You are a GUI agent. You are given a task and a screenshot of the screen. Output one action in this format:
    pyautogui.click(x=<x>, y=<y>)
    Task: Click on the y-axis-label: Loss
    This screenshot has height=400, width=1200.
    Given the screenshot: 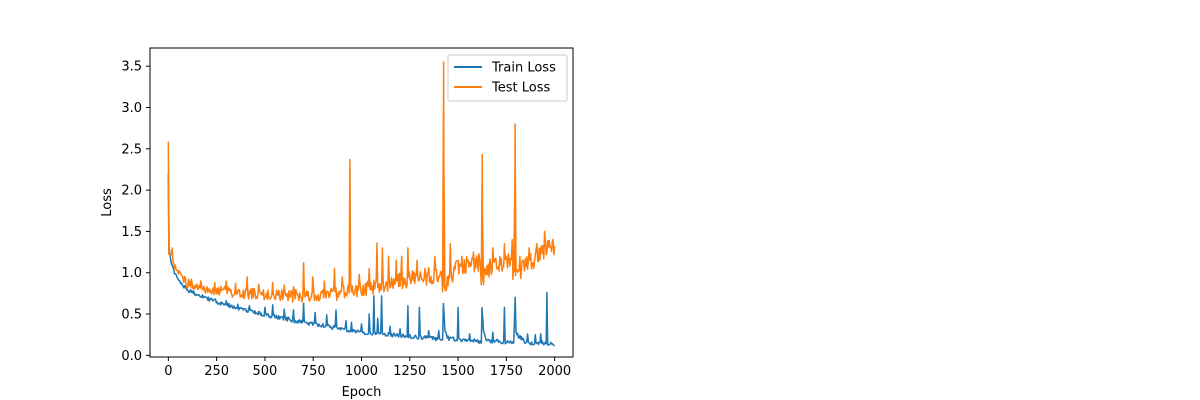 What is the action you would take?
    pyautogui.click(x=107, y=202)
    